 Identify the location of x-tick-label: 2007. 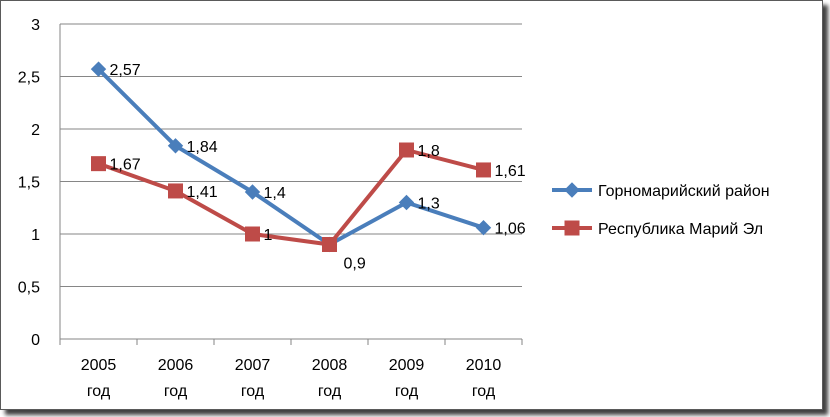
(253, 365).